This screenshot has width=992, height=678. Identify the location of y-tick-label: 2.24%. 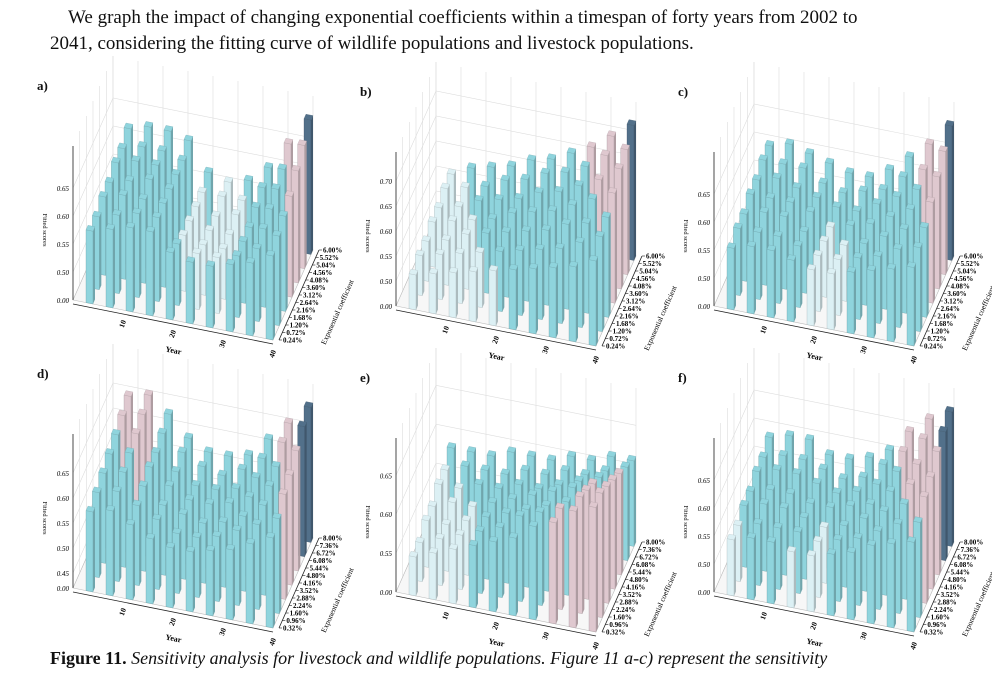
(302, 606).